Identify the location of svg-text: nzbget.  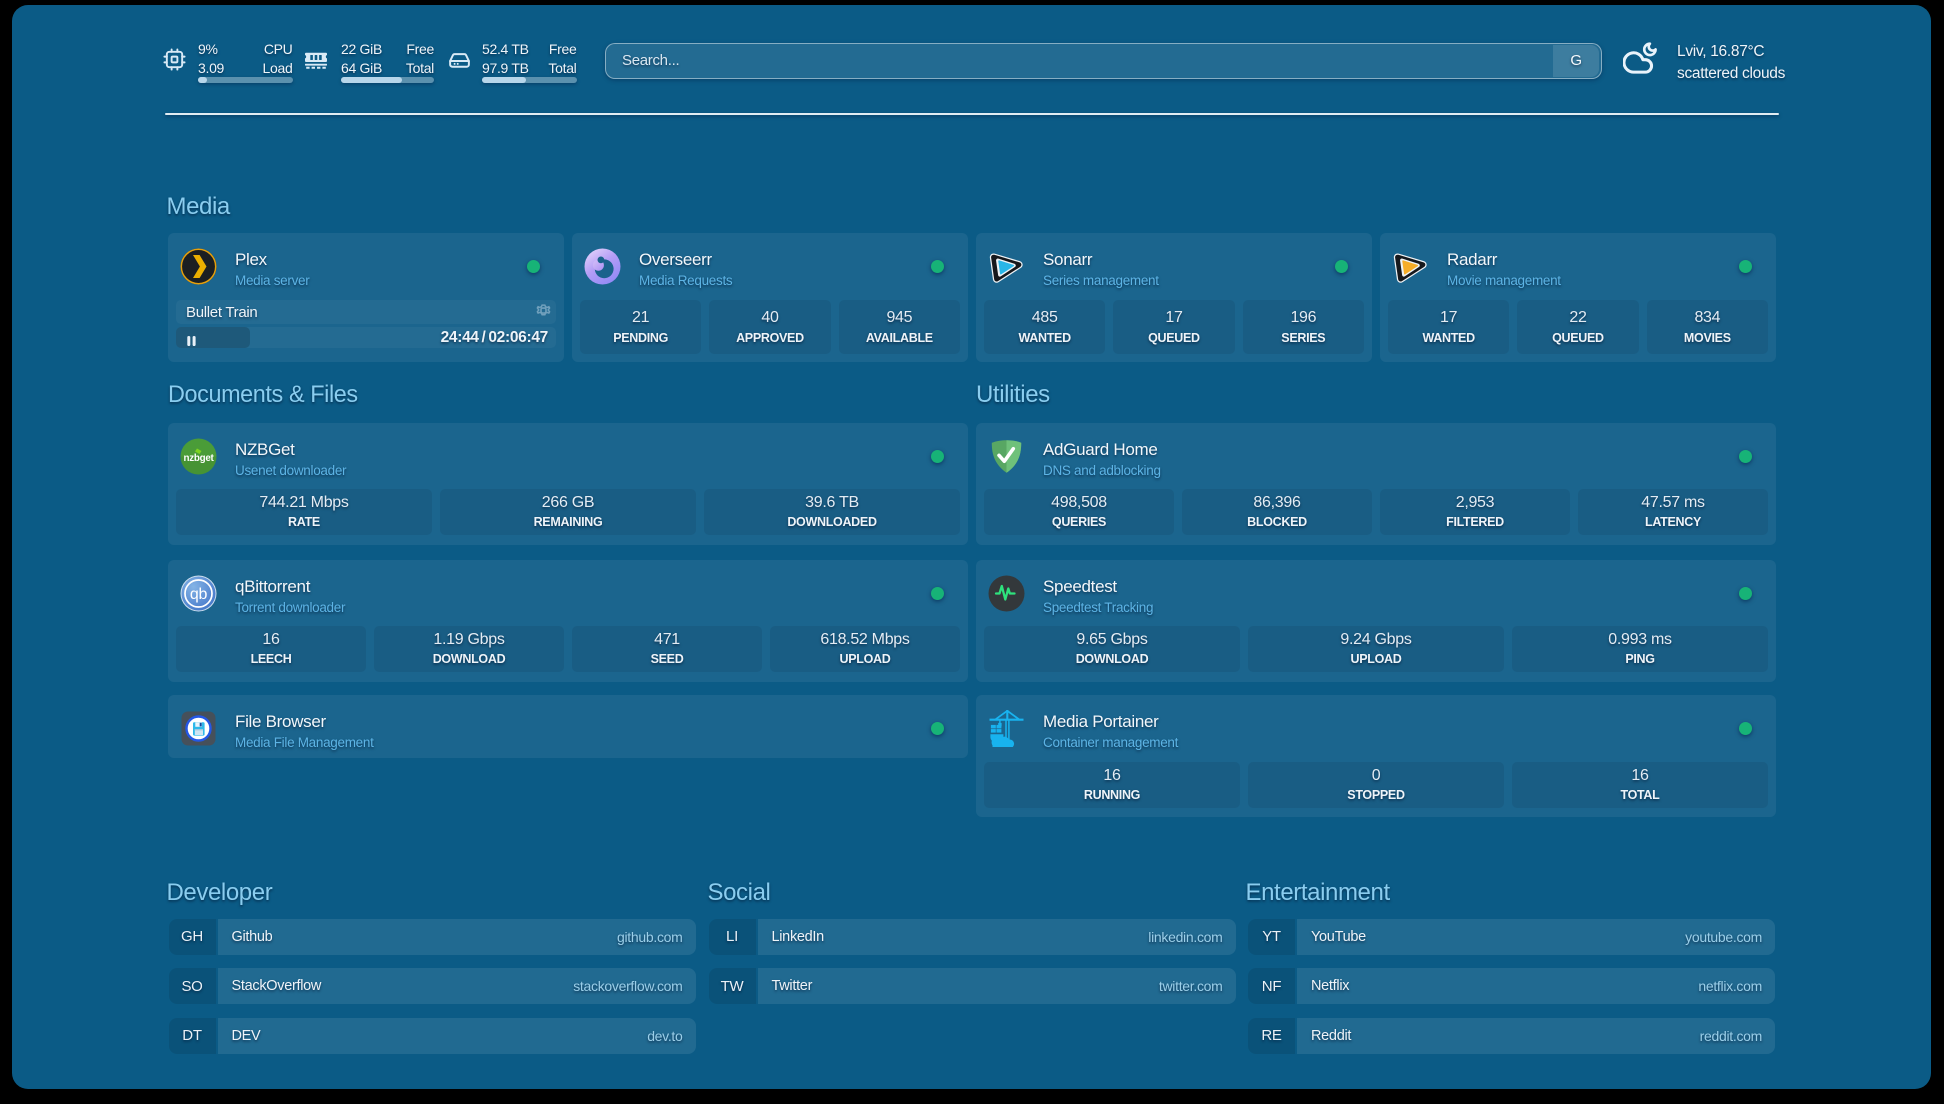
(199, 458).